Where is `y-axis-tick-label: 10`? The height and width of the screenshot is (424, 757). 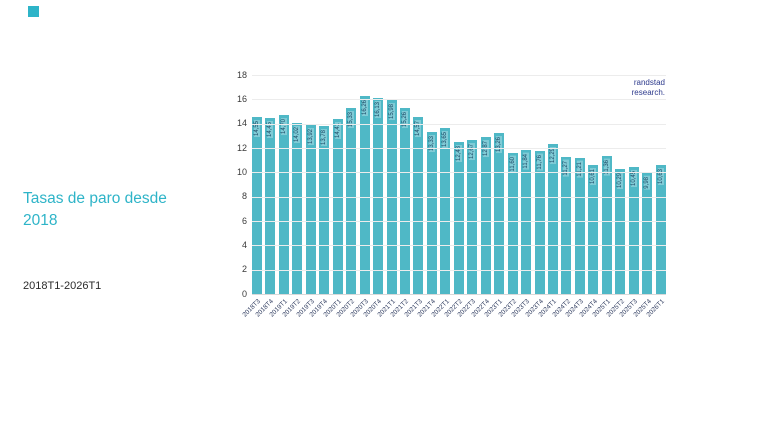
y-axis-tick-label: 10 is located at coordinates (241, 171).